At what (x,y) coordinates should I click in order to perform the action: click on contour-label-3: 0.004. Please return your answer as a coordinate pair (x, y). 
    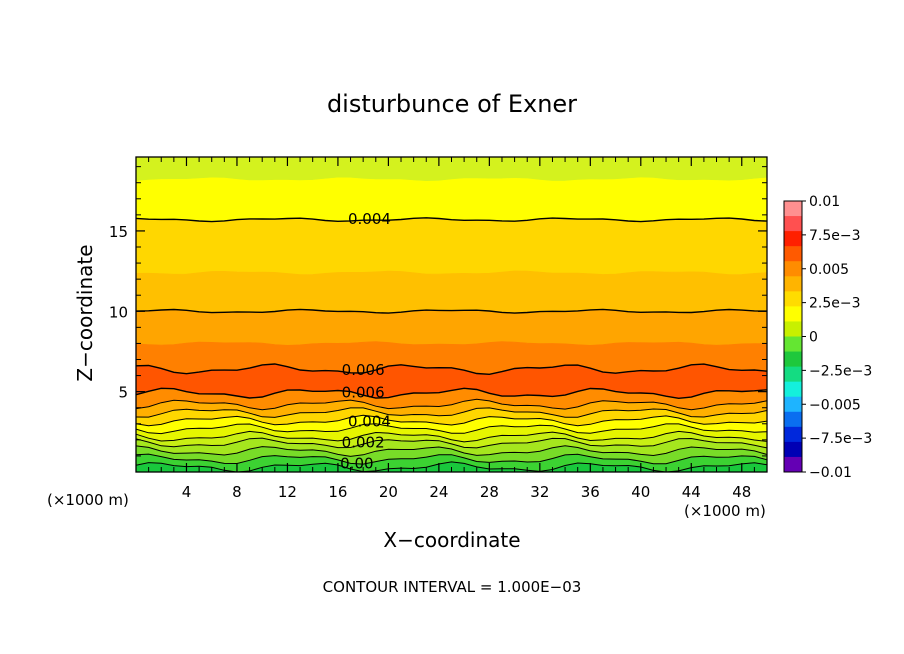
    Looking at the image, I should click on (369, 422).